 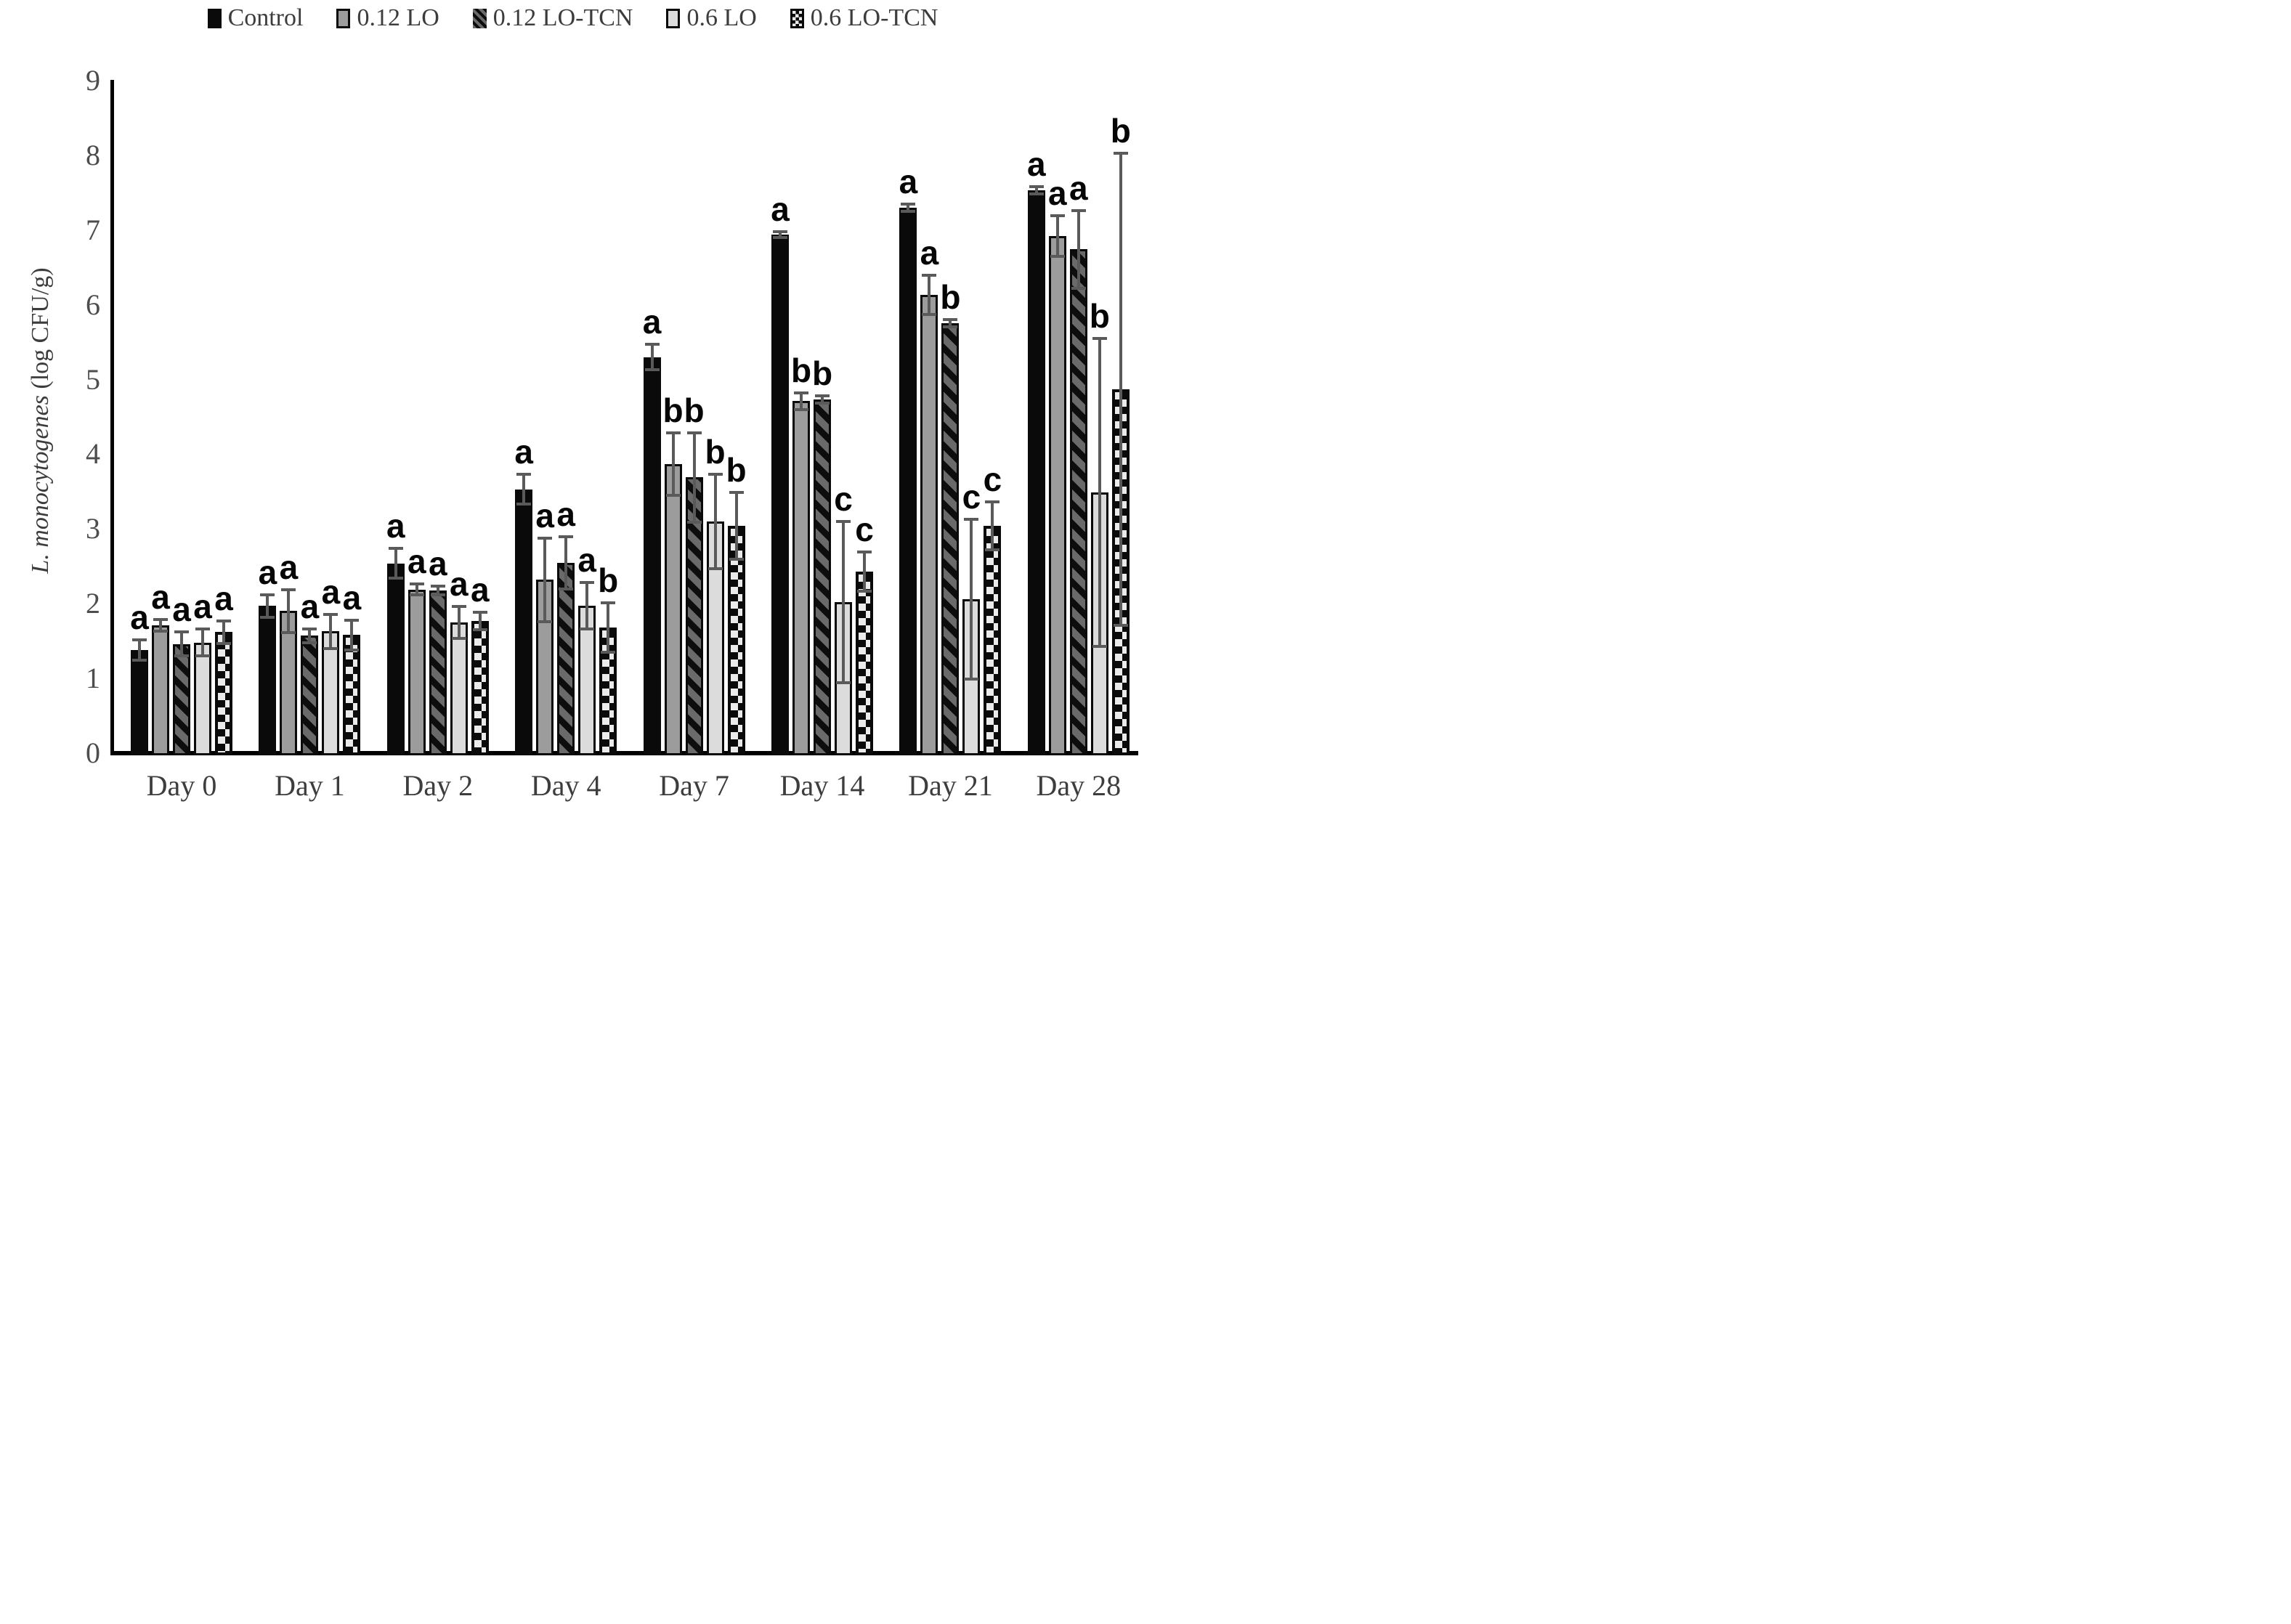 What do you see at coordinates (398, 17) in the screenshot?
I see `legend-label: 0.12 LO` at bounding box center [398, 17].